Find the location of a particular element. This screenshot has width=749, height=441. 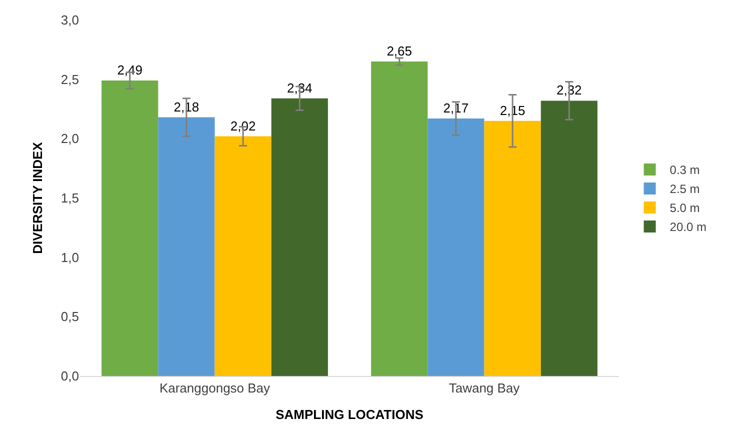

y-tick-label: 0,5 is located at coordinates (69, 316).